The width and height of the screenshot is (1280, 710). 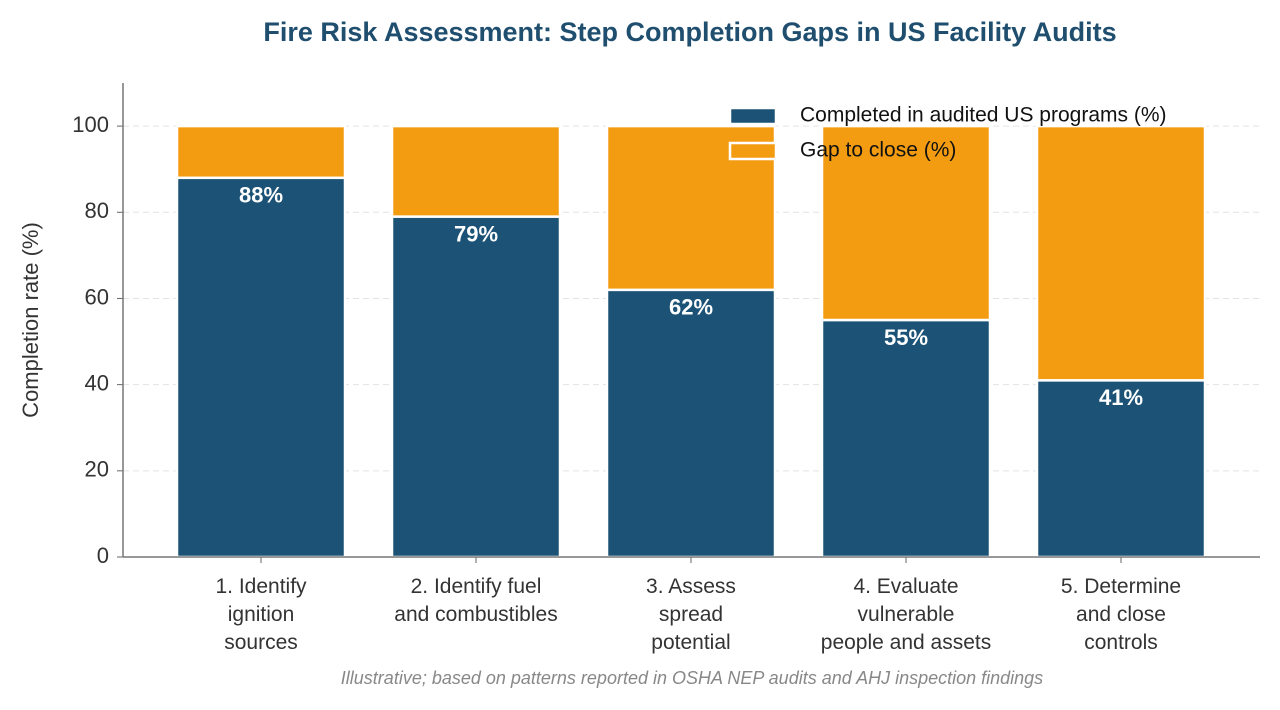 What do you see at coordinates (878, 150) in the screenshot?
I see `legend-label: Gap to close (%)` at bounding box center [878, 150].